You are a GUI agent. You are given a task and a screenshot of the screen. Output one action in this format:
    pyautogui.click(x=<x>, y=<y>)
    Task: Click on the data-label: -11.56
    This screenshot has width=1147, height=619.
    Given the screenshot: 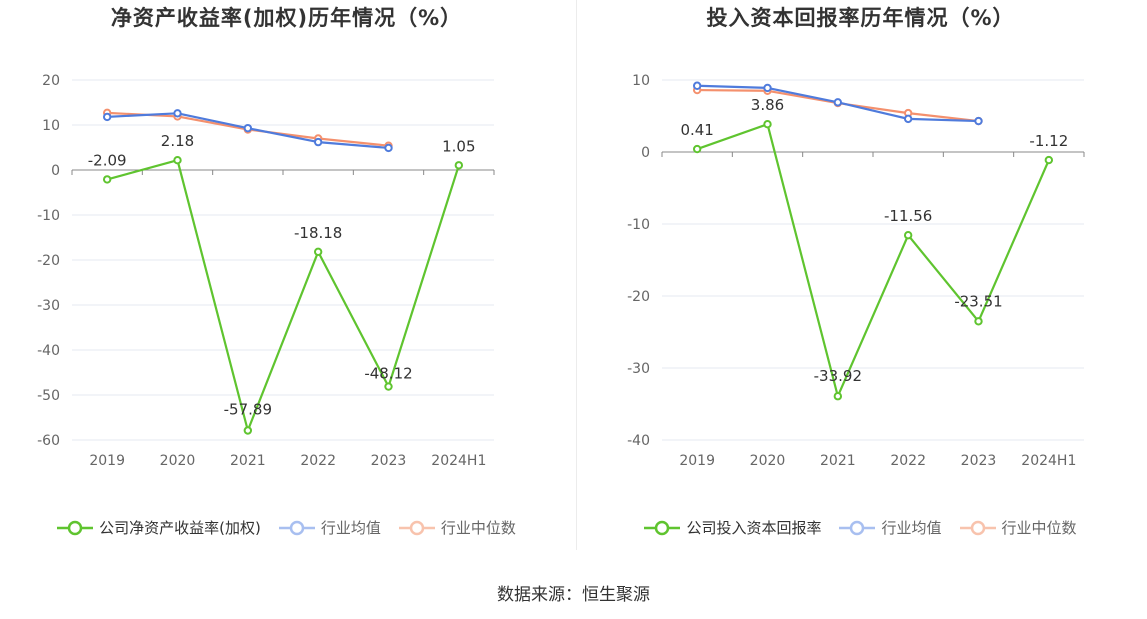 What is the action you would take?
    pyautogui.click(x=908, y=216)
    